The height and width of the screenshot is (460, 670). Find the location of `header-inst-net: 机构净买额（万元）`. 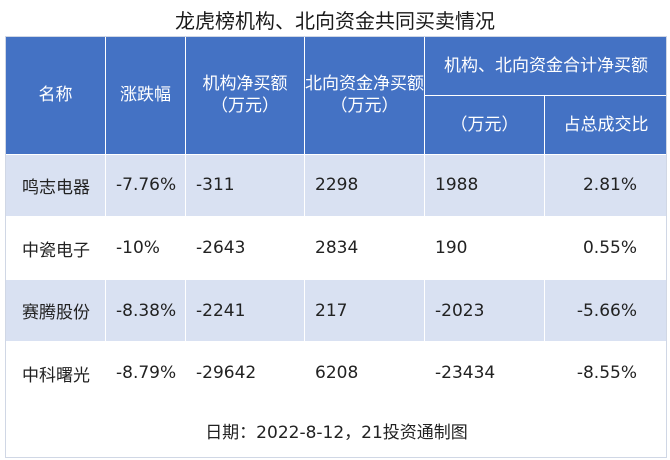

header-inst-net: 机构净买额（万元） is located at coordinates (245, 95).